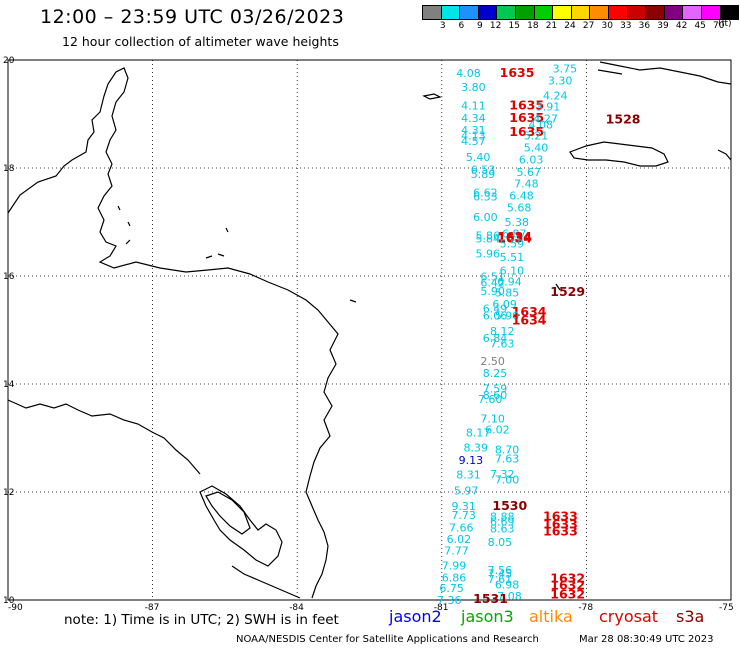 This screenshot has width=740, height=650. I want to click on pass-time-label: 1530, so click(509, 505).